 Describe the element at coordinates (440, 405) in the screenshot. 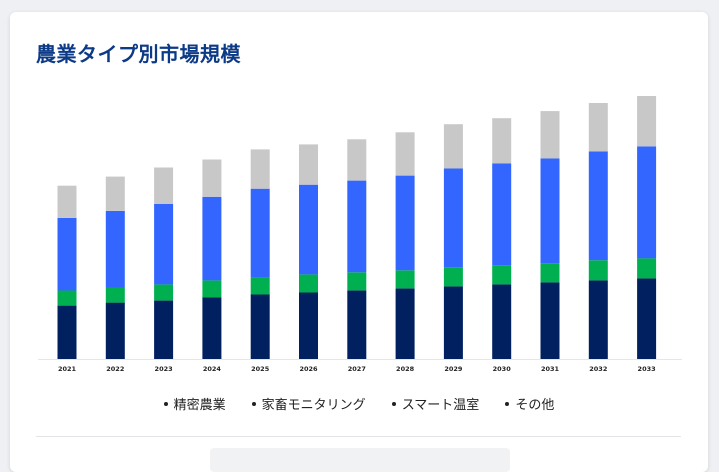

I see `legend-label: スマート温室` at that location.